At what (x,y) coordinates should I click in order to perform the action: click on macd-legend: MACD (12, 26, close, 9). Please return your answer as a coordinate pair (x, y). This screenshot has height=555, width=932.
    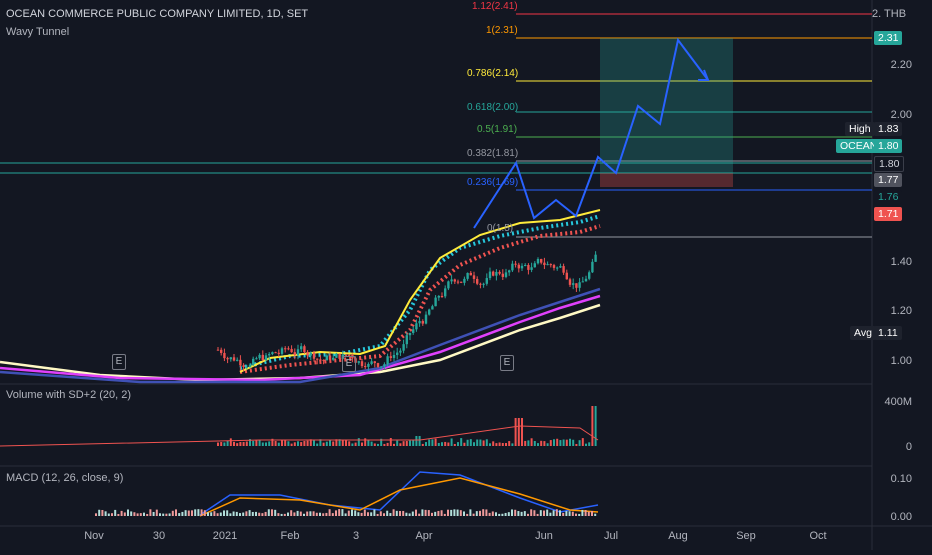
    Looking at the image, I should click on (65, 478).